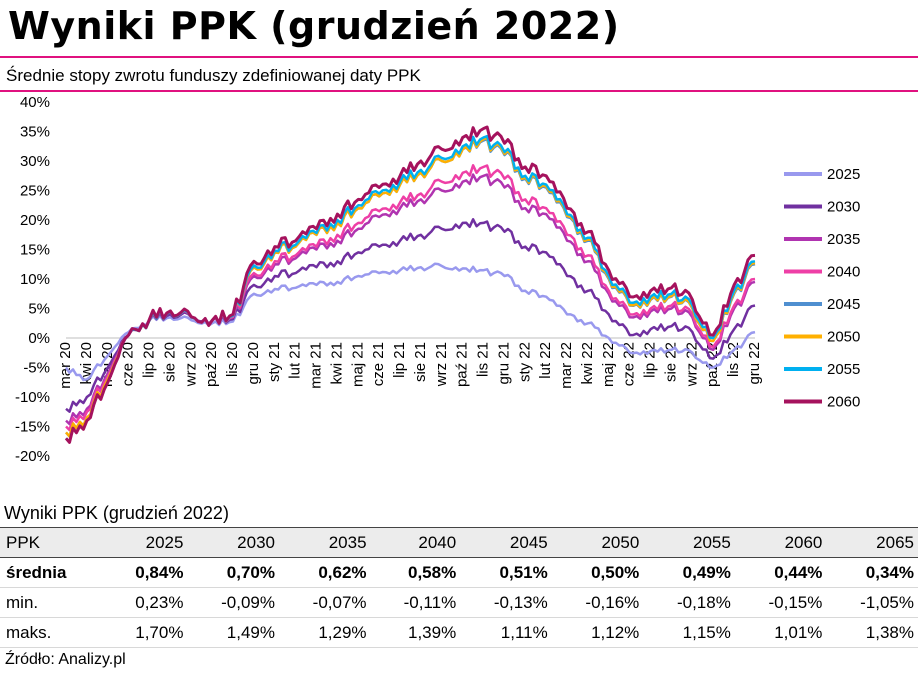  What do you see at coordinates (410, 322) in the screenshot?
I see `series-line-2025` at bounding box center [410, 322].